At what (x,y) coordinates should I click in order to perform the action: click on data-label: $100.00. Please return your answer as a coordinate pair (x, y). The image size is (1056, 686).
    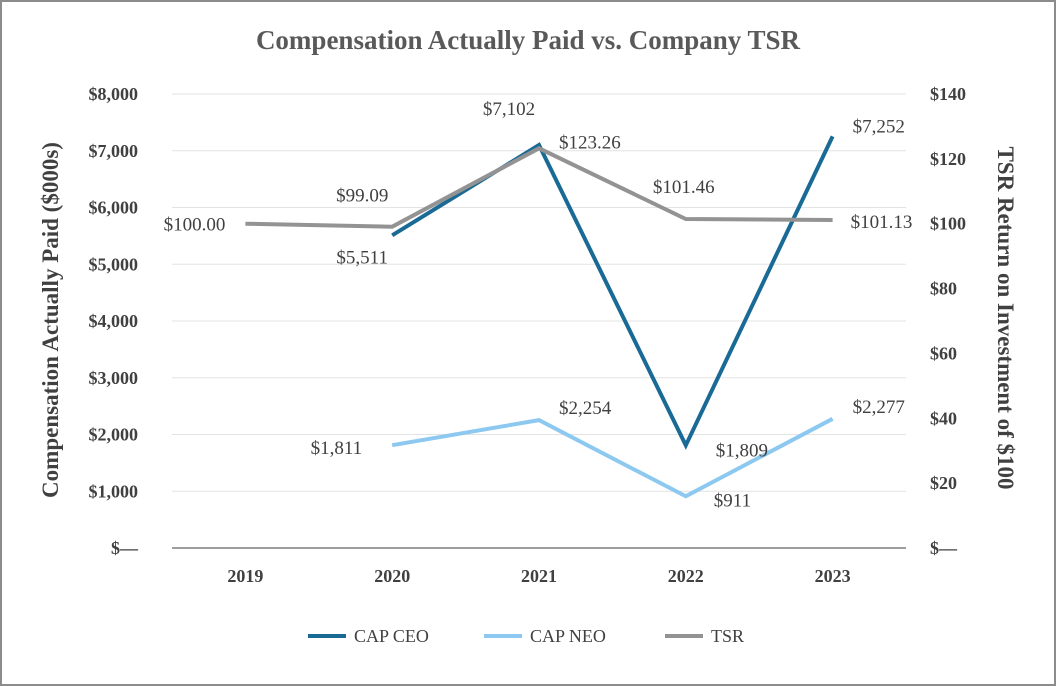
    Looking at the image, I should click on (195, 225).